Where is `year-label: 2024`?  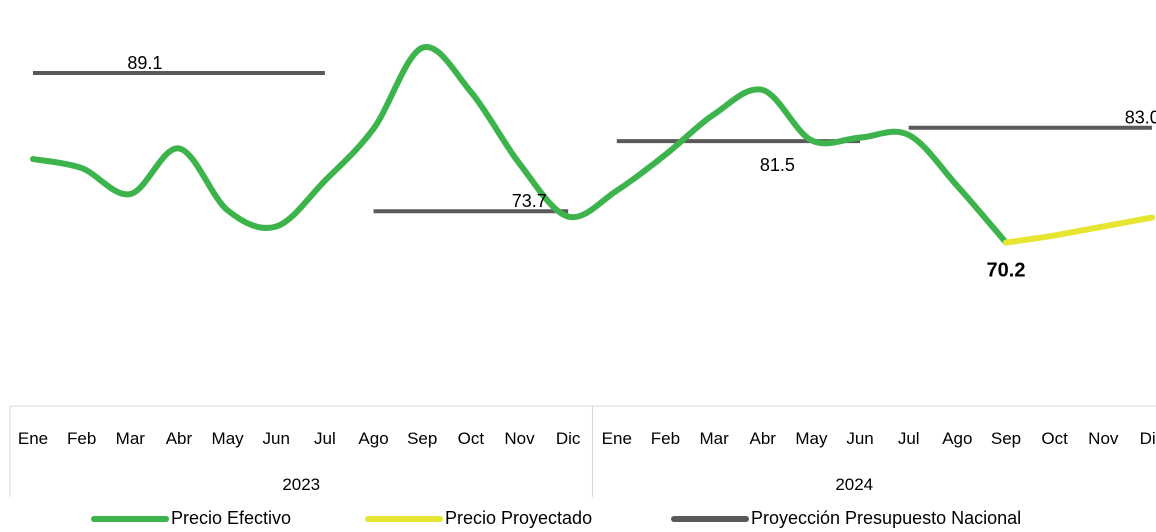
year-label: 2024 is located at coordinates (854, 484).